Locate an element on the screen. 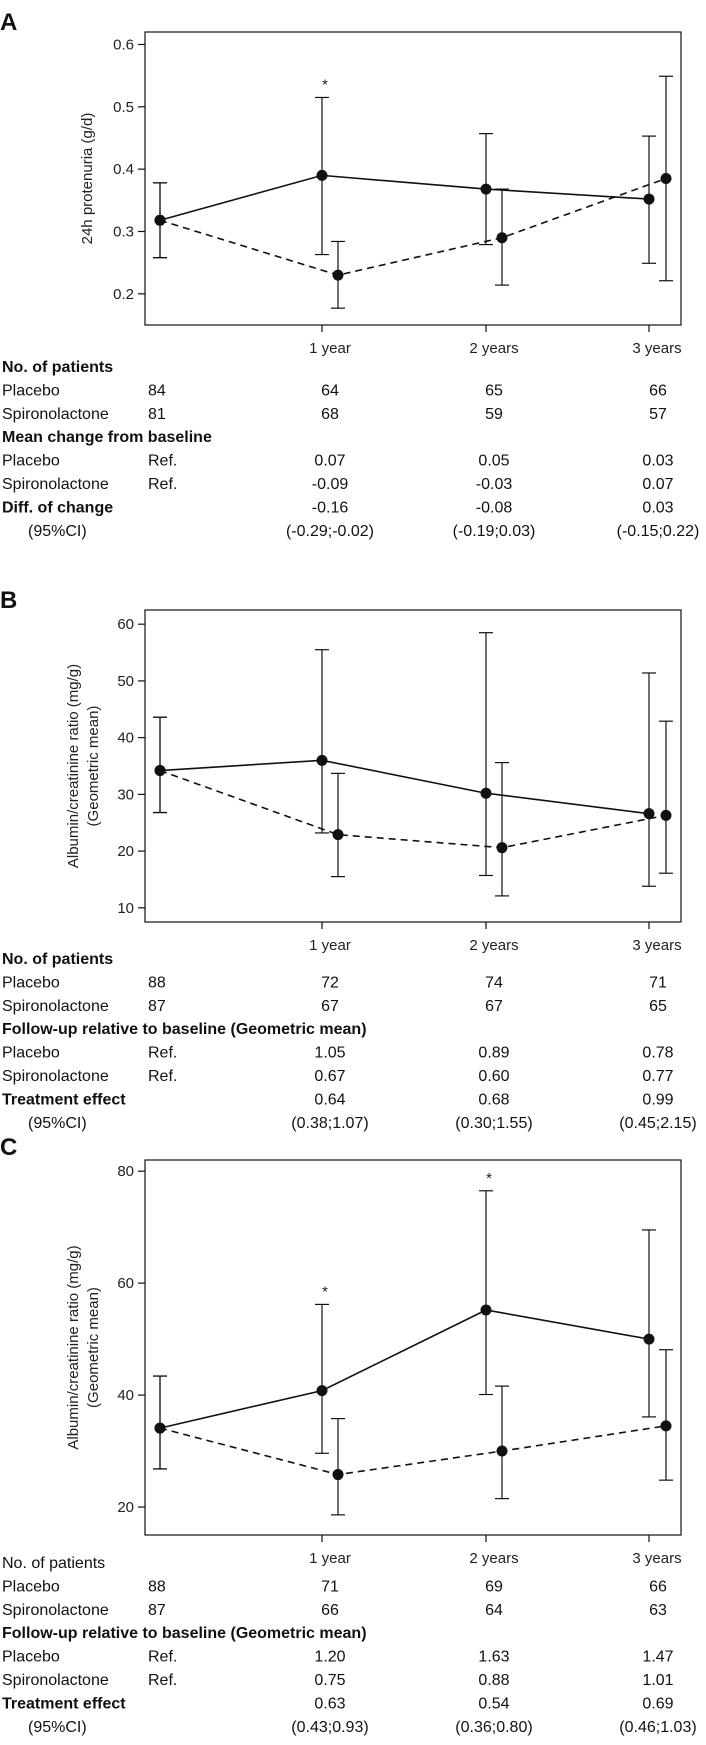 The width and height of the screenshot is (706, 1745). table-cell: (-0.19;0.03) is located at coordinates (494, 531).